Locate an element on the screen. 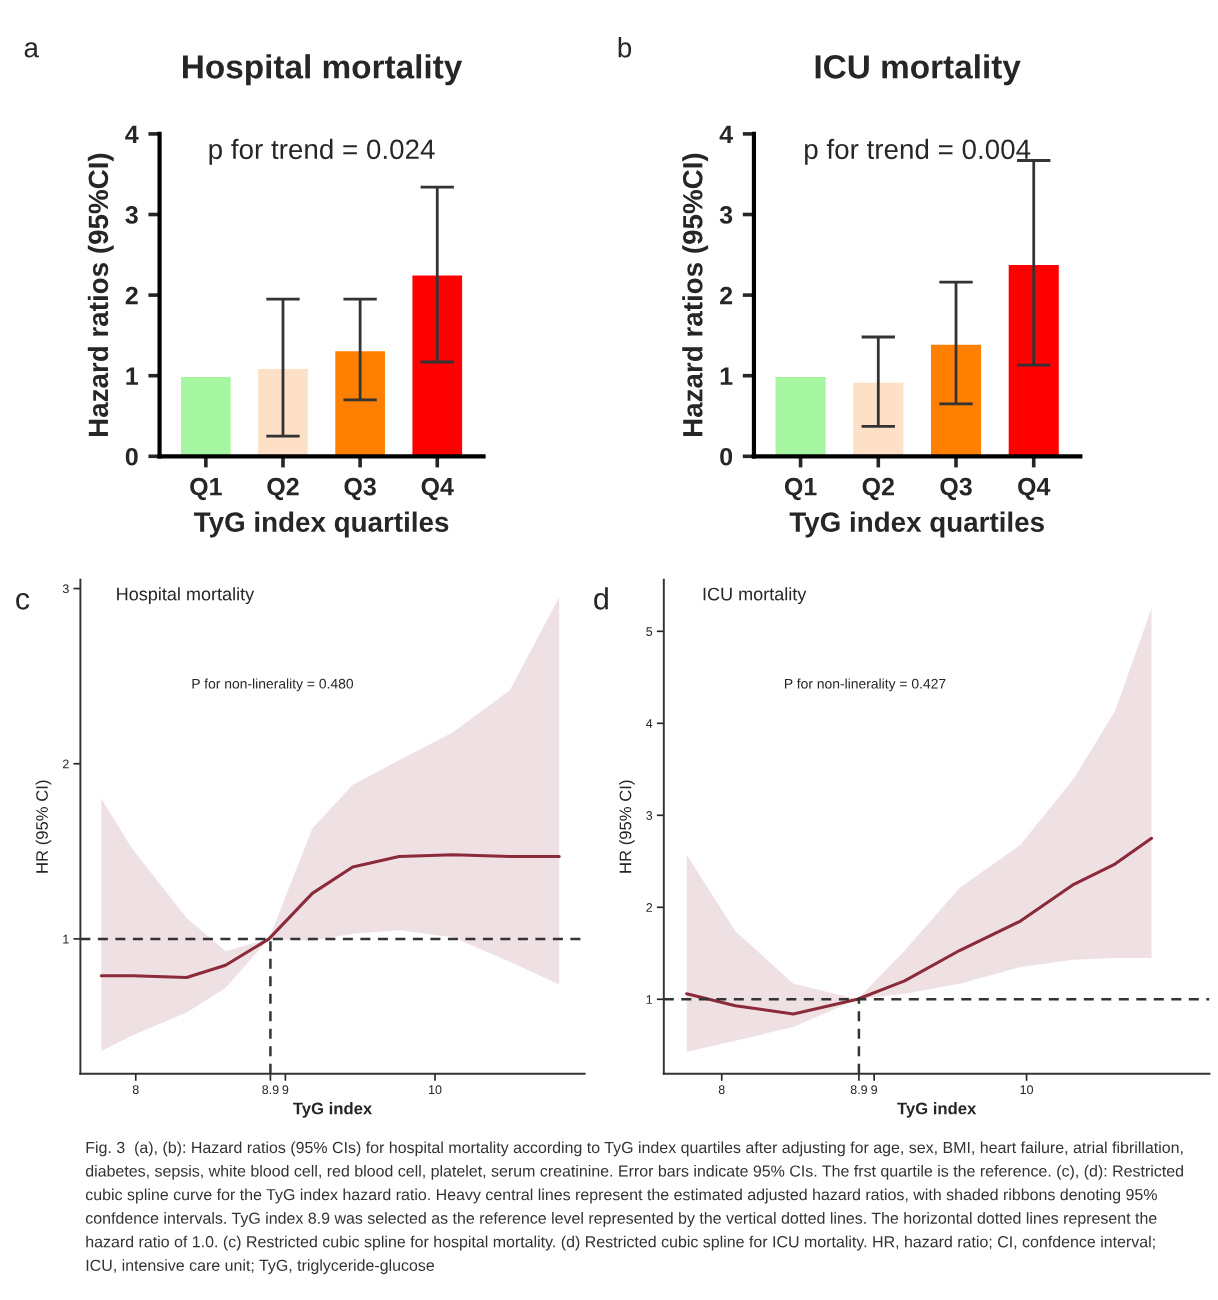 The height and width of the screenshot is (1300, 1218). text: d is located at coordinates (601, 598).